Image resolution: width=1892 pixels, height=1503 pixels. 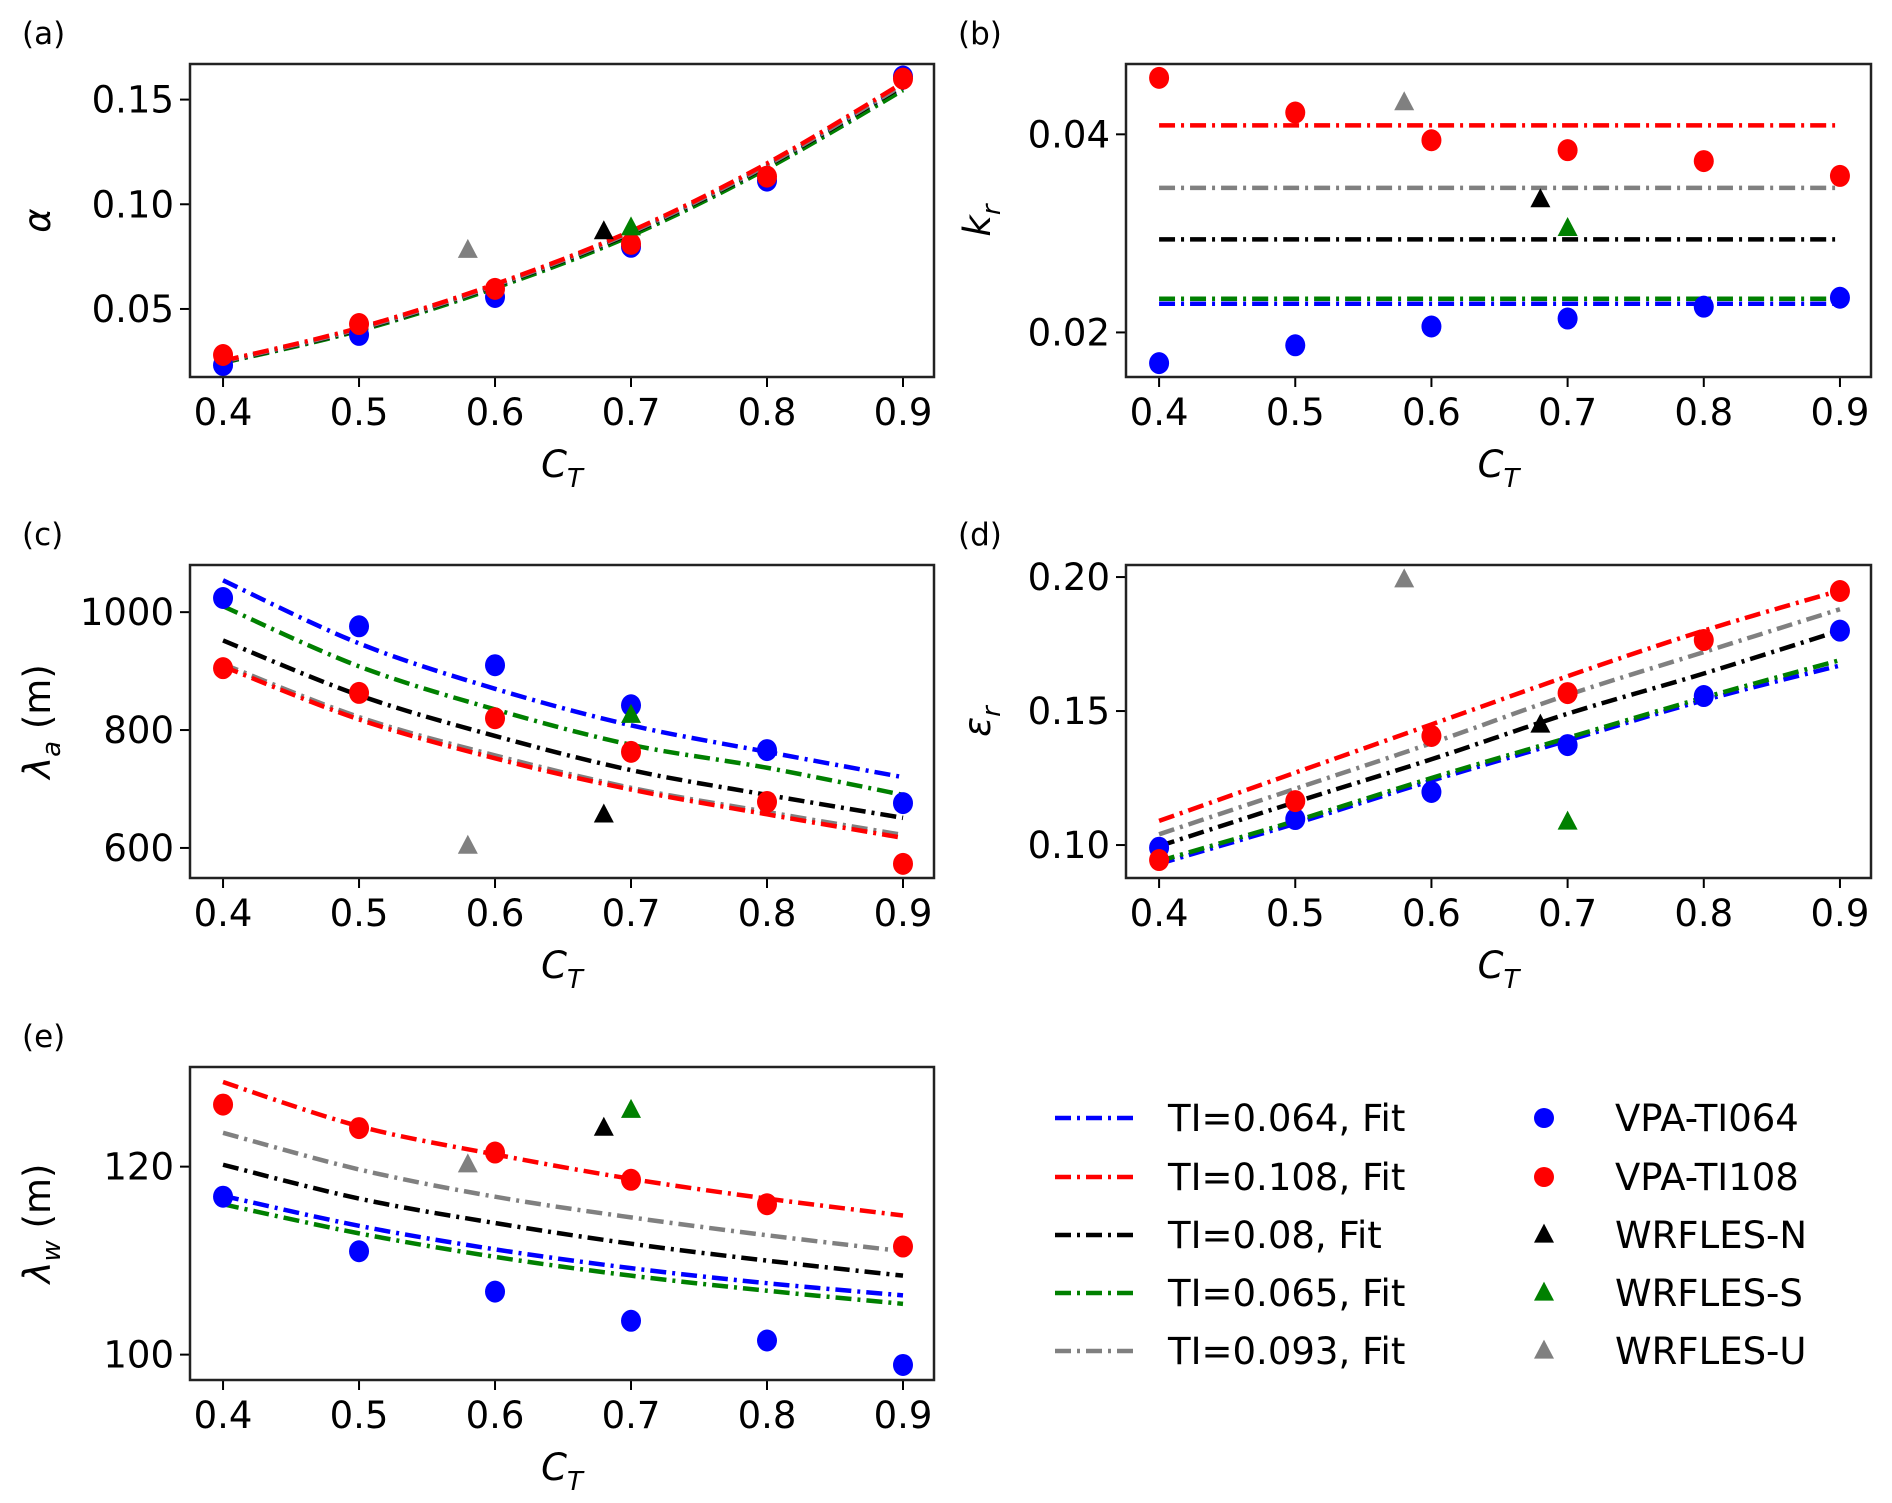 What do you see at coordinates (1711, 1235) in the screenshot?
I see `legend-label: WRFLES-N` at bounding box center [1711, 1235].